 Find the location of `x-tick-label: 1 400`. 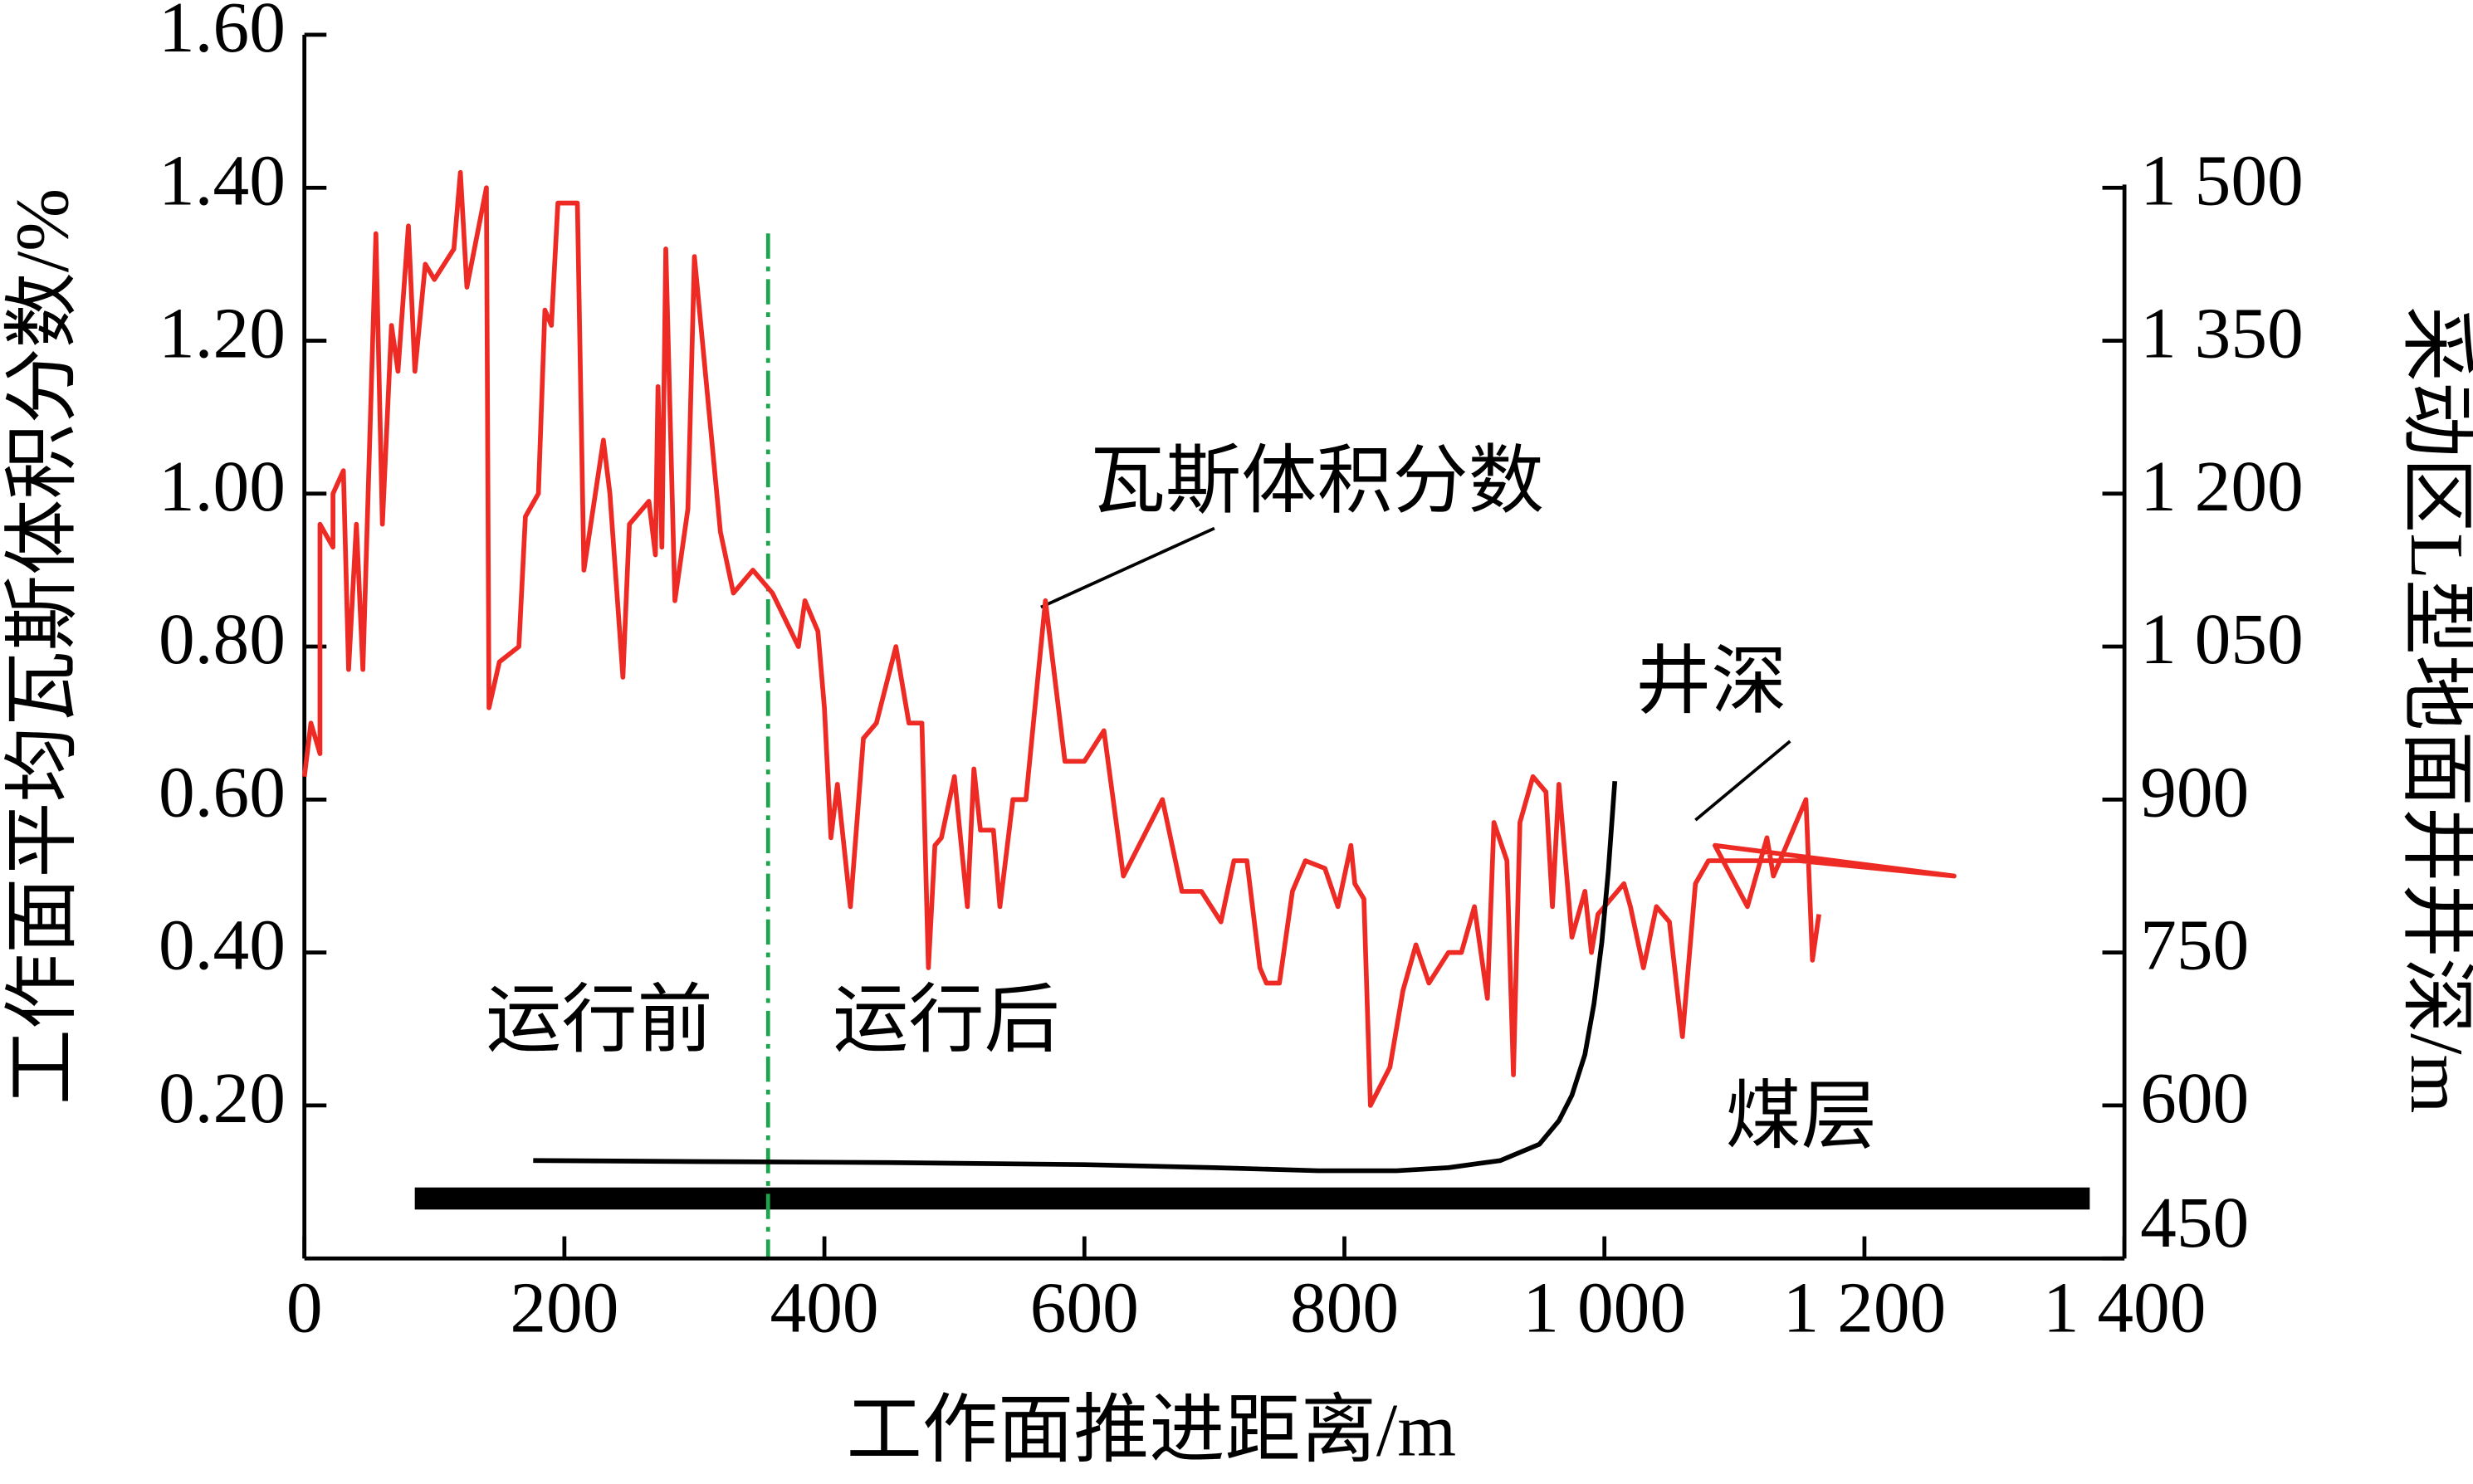

x-tick-label: 1 400 is located at coordinates (2125, 1307).